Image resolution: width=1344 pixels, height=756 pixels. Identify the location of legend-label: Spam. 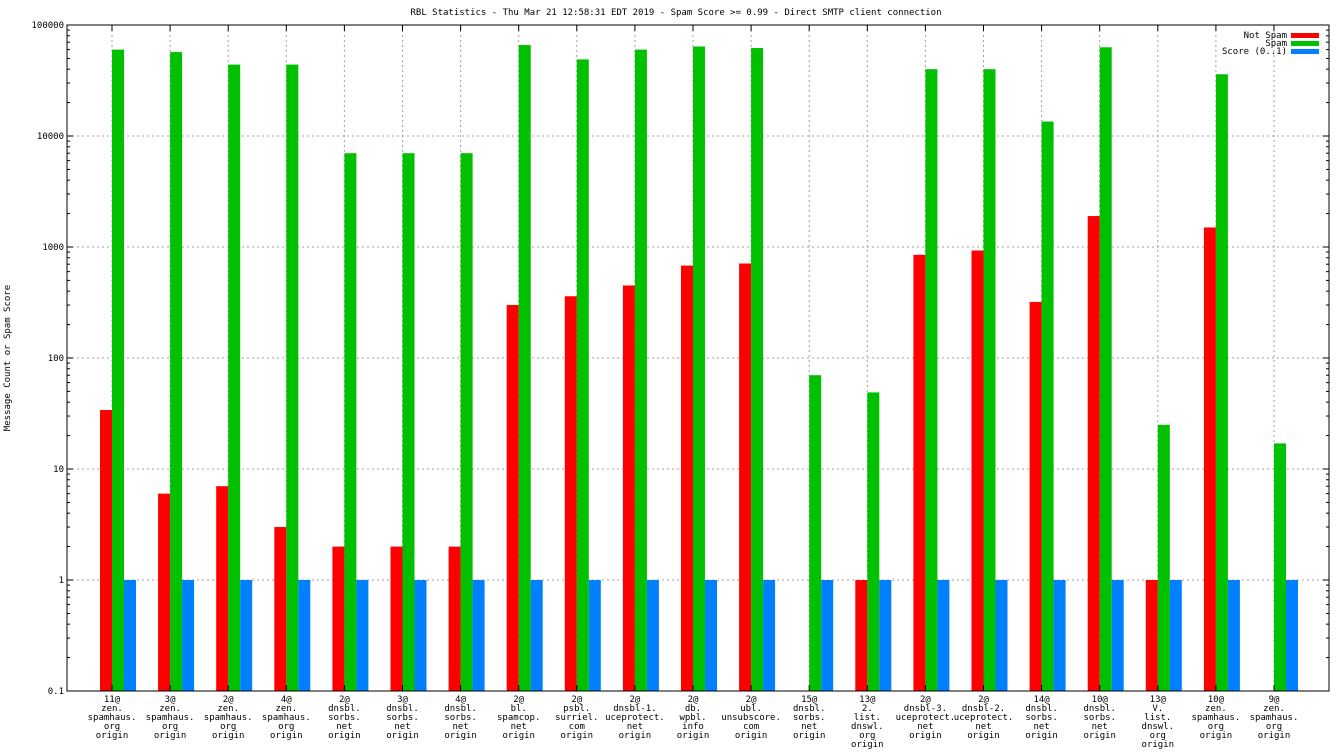
(1276, 44).